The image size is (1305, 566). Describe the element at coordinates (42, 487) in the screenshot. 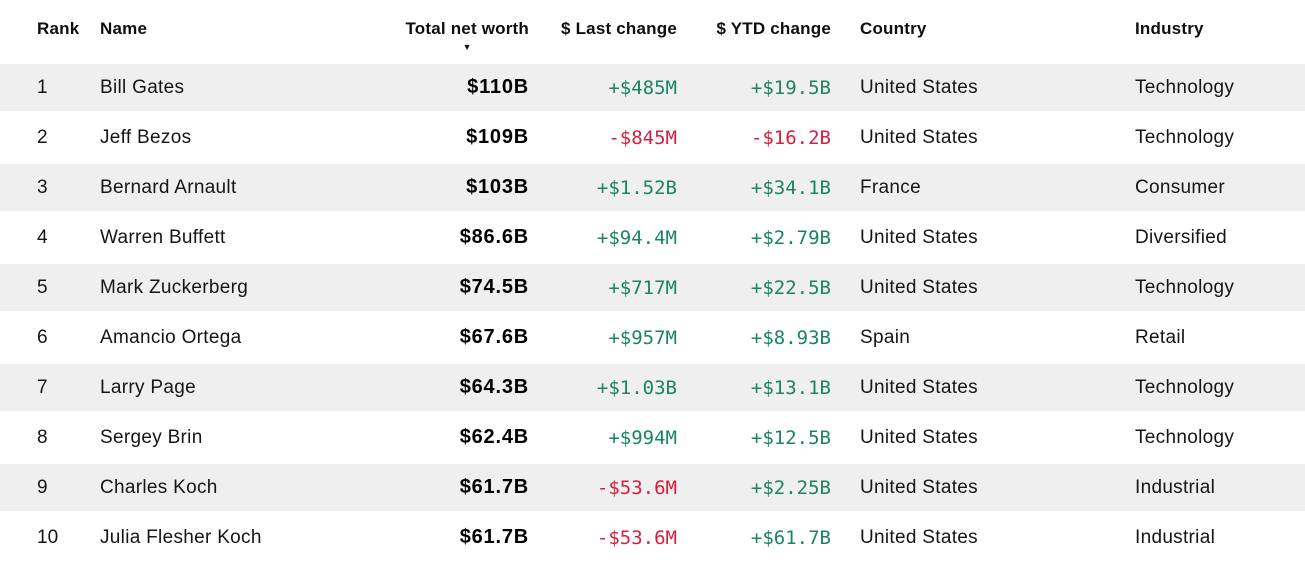

I see `rank-cell: 9` at that location.